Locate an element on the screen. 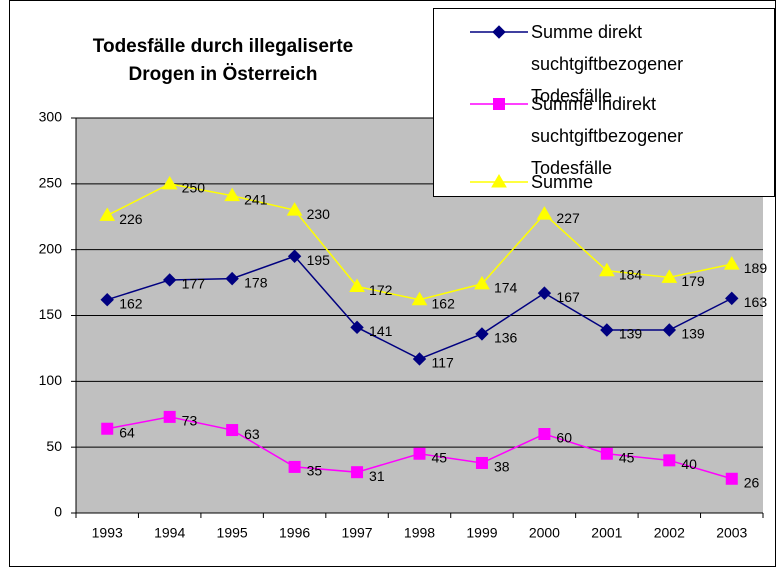 This screenshot has height=572, width=776. x-tick-label: 1995 is located at coordinates (232, 533).